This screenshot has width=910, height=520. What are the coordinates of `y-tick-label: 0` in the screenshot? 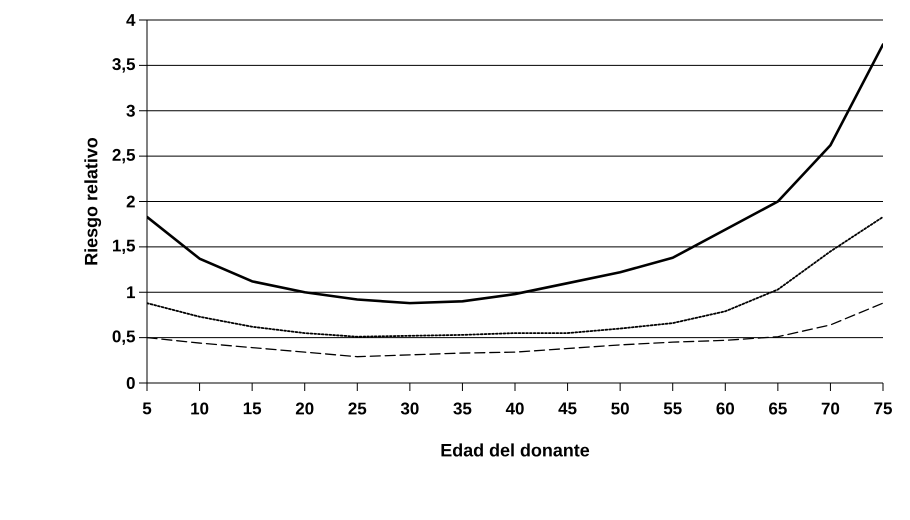 It's located at (130, 383).